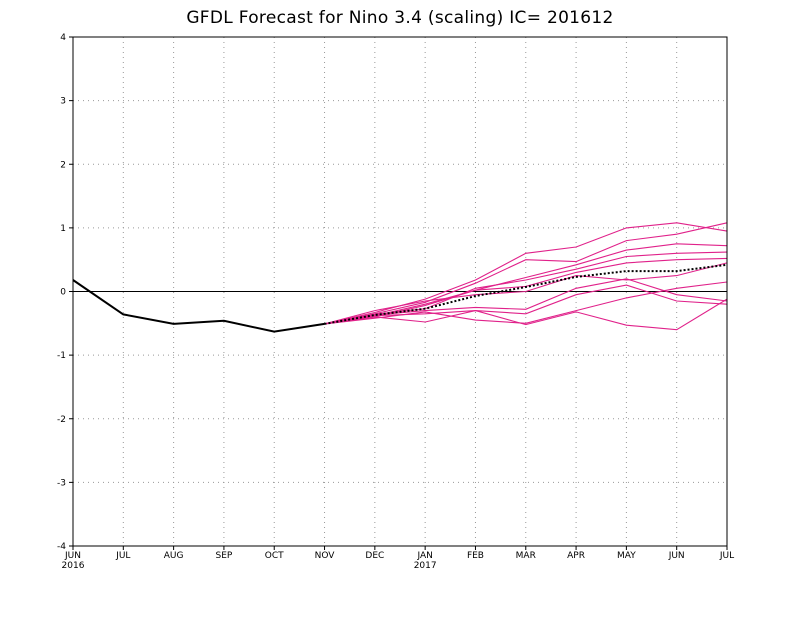 The height and width of the screenshot is (618, 800). What do you see at coordinates (274, 556) in the screenshot?
I see `x-tick-label: OCT` at bounding box center [274, 556].